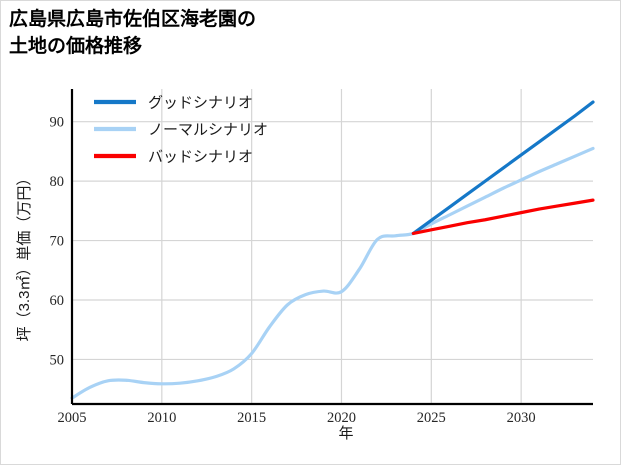  What do you see at coordinates (57, 360) in the screenshot?
I see `y-tick-label: 50` at bounding box center [57, 360].